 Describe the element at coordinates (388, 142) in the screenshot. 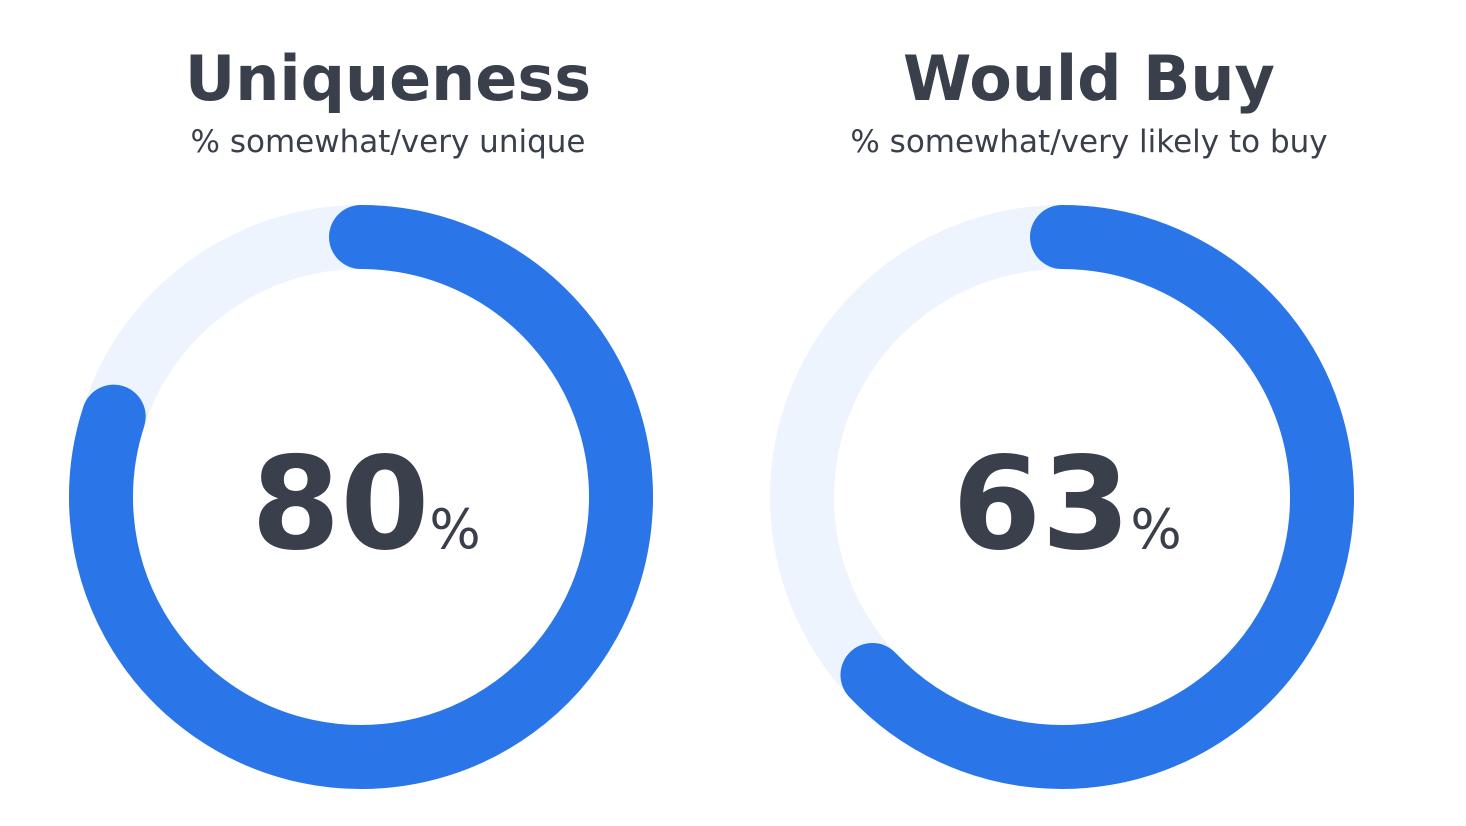

I see `chart-subtitle: % somewhat/very unique` at that location.